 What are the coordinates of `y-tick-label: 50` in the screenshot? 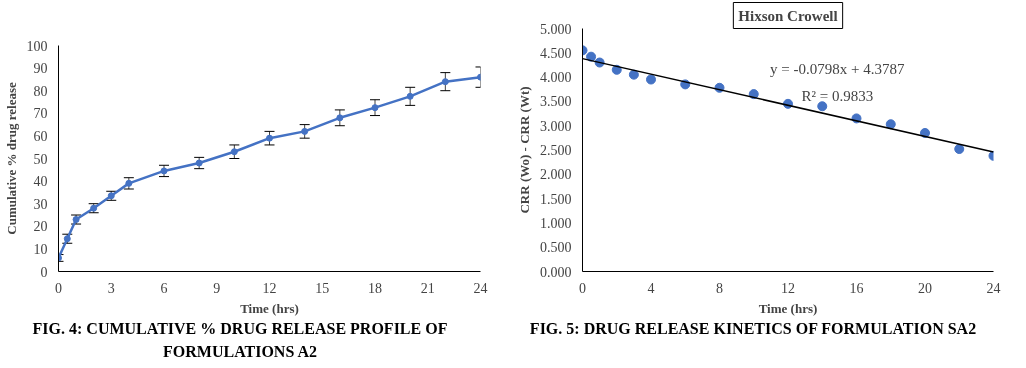 It's located at (40, 159).